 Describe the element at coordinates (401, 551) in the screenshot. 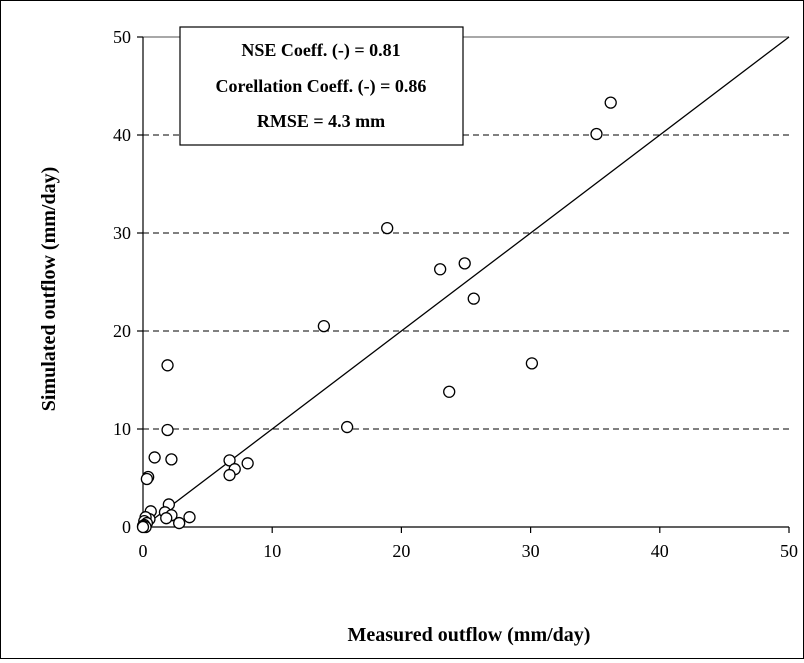

I see `x-tick-label-20: 20` at that location.